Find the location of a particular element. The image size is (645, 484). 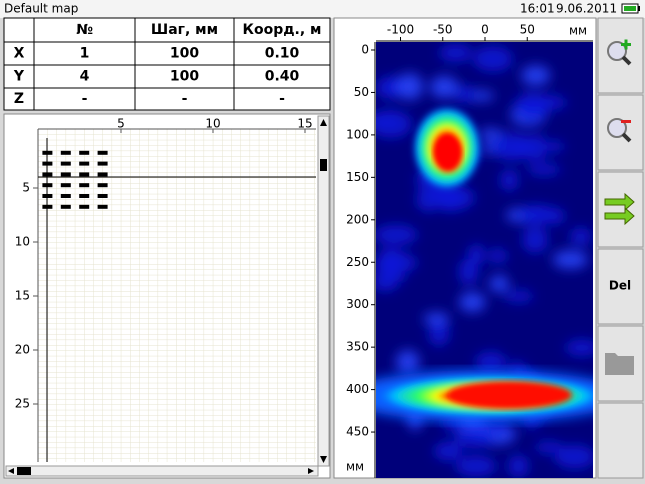

y-tick-label: 10 is located at coordinates (22, 242).